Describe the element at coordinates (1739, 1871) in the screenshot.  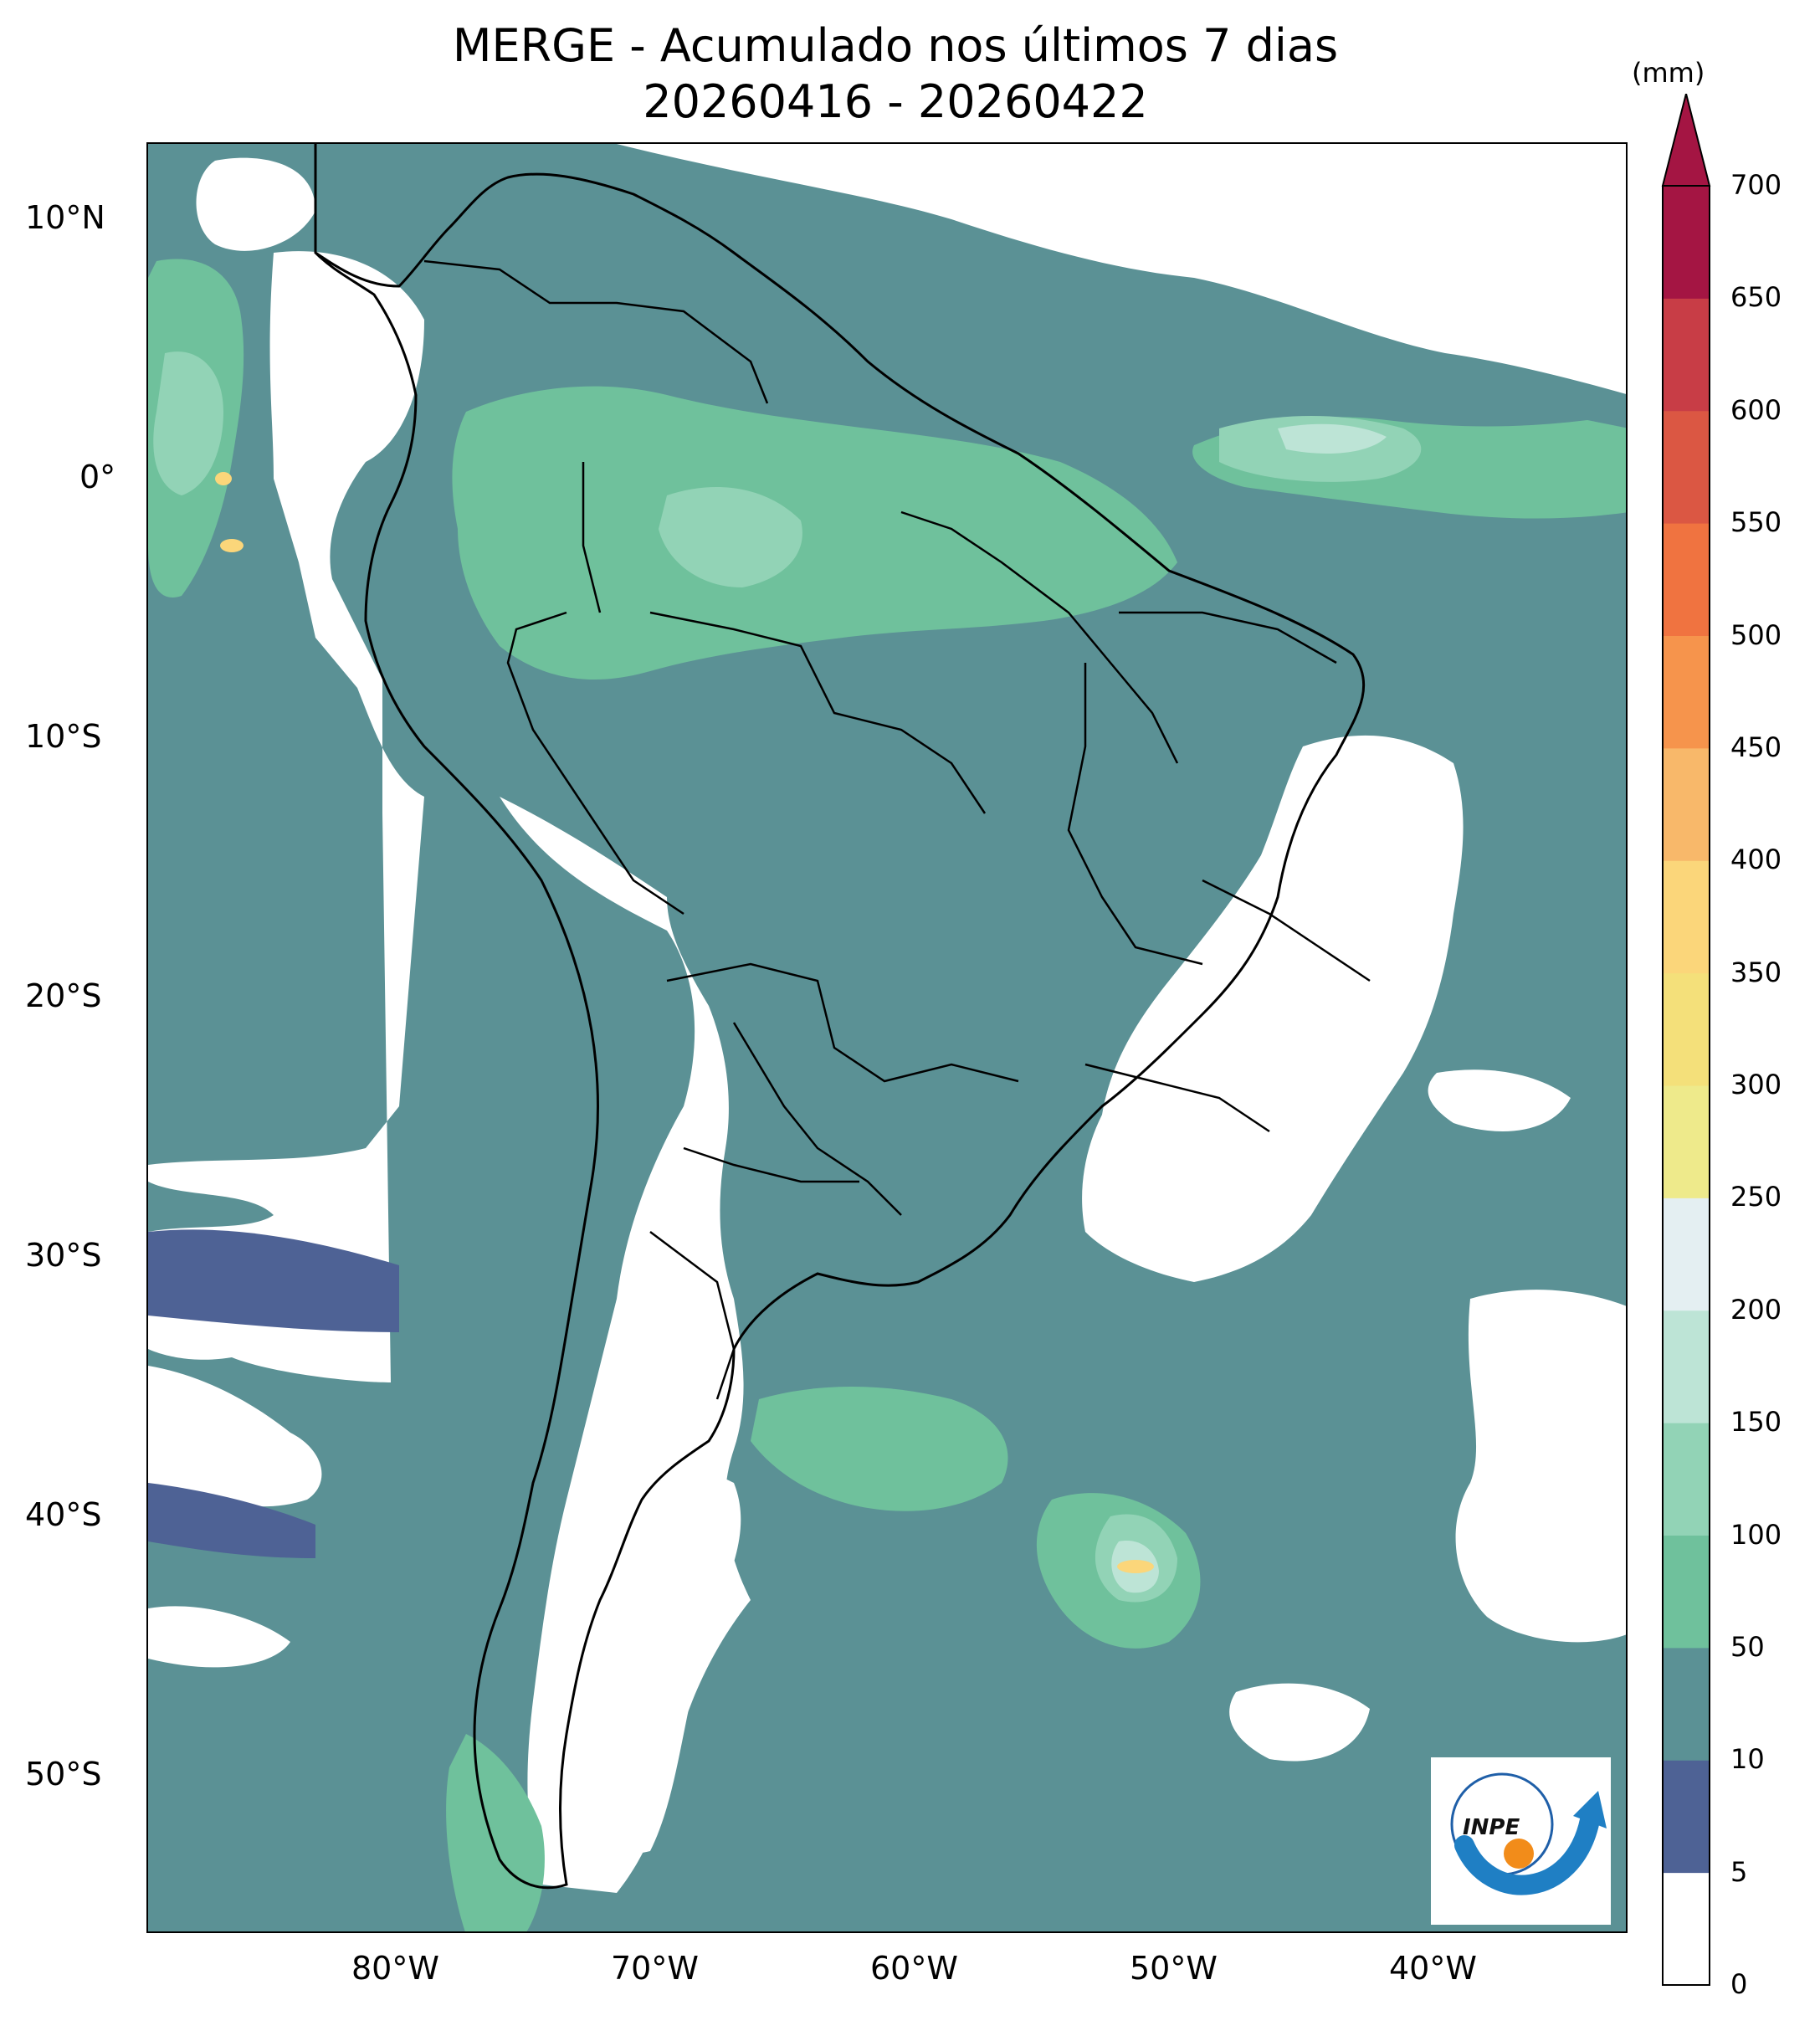
I see `colorbar-tick-label: 5` at that location.